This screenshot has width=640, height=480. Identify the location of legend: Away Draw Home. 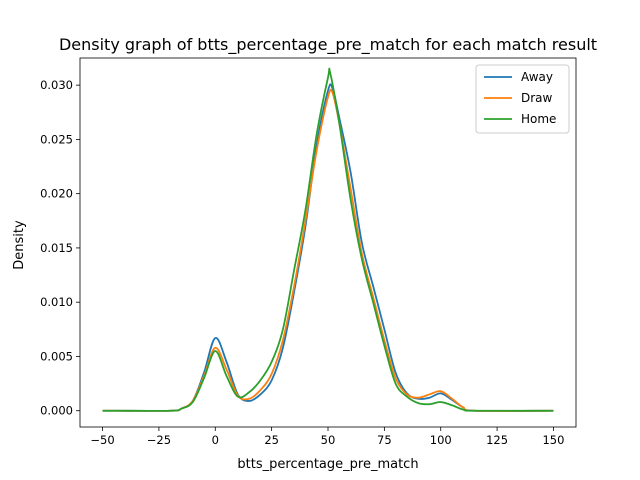
(522, 99).